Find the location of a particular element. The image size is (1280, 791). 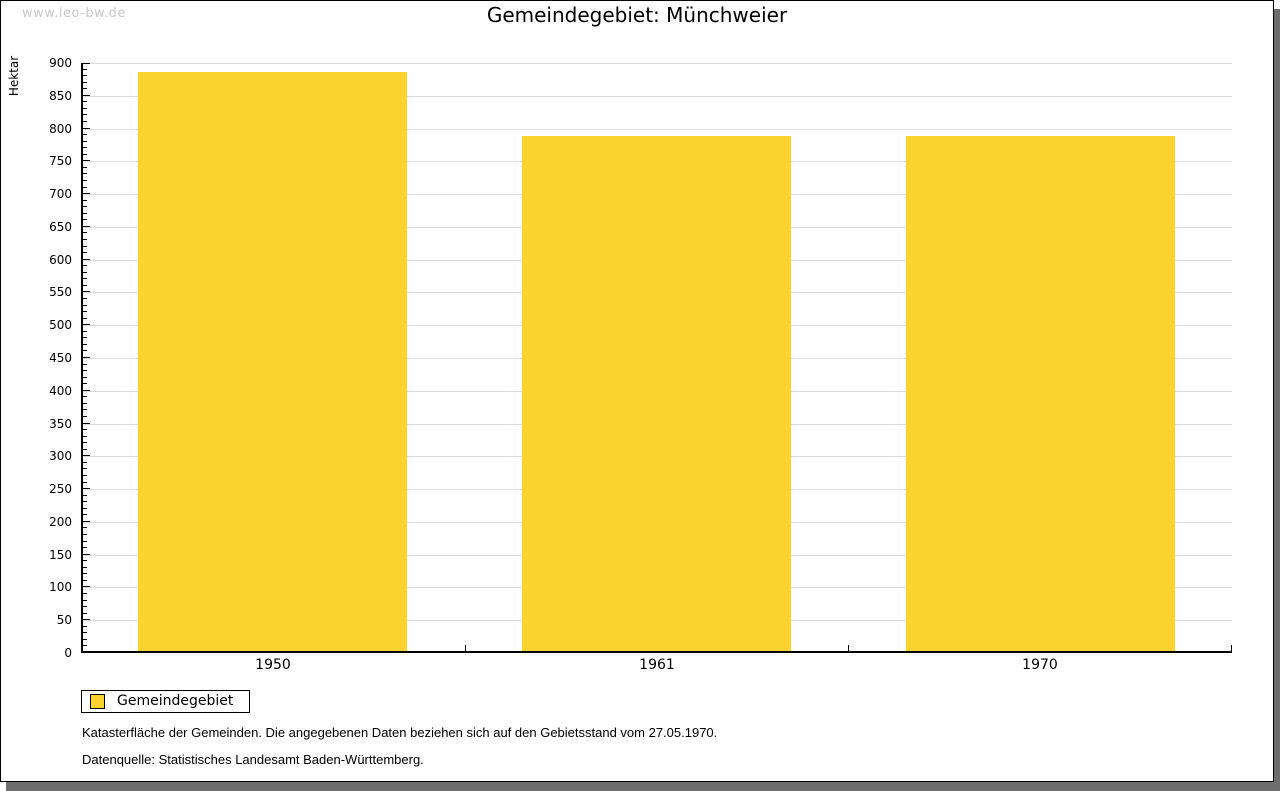

y-tick-label: 650 is located at coordinates (60, 226).